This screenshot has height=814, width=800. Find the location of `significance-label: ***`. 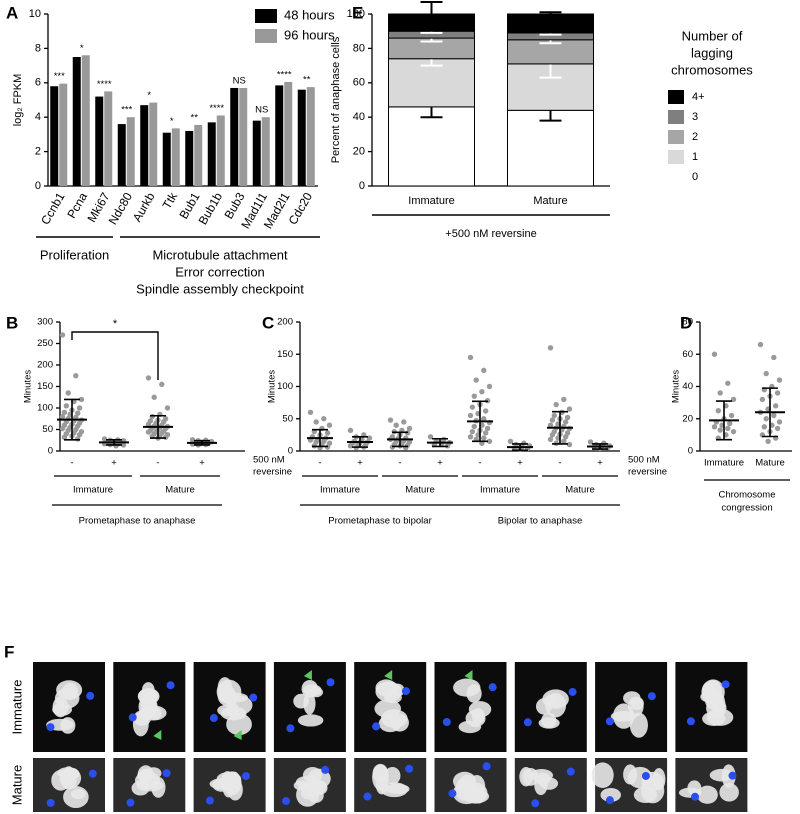

significance-label: *** is located at coordinates (59, 76).